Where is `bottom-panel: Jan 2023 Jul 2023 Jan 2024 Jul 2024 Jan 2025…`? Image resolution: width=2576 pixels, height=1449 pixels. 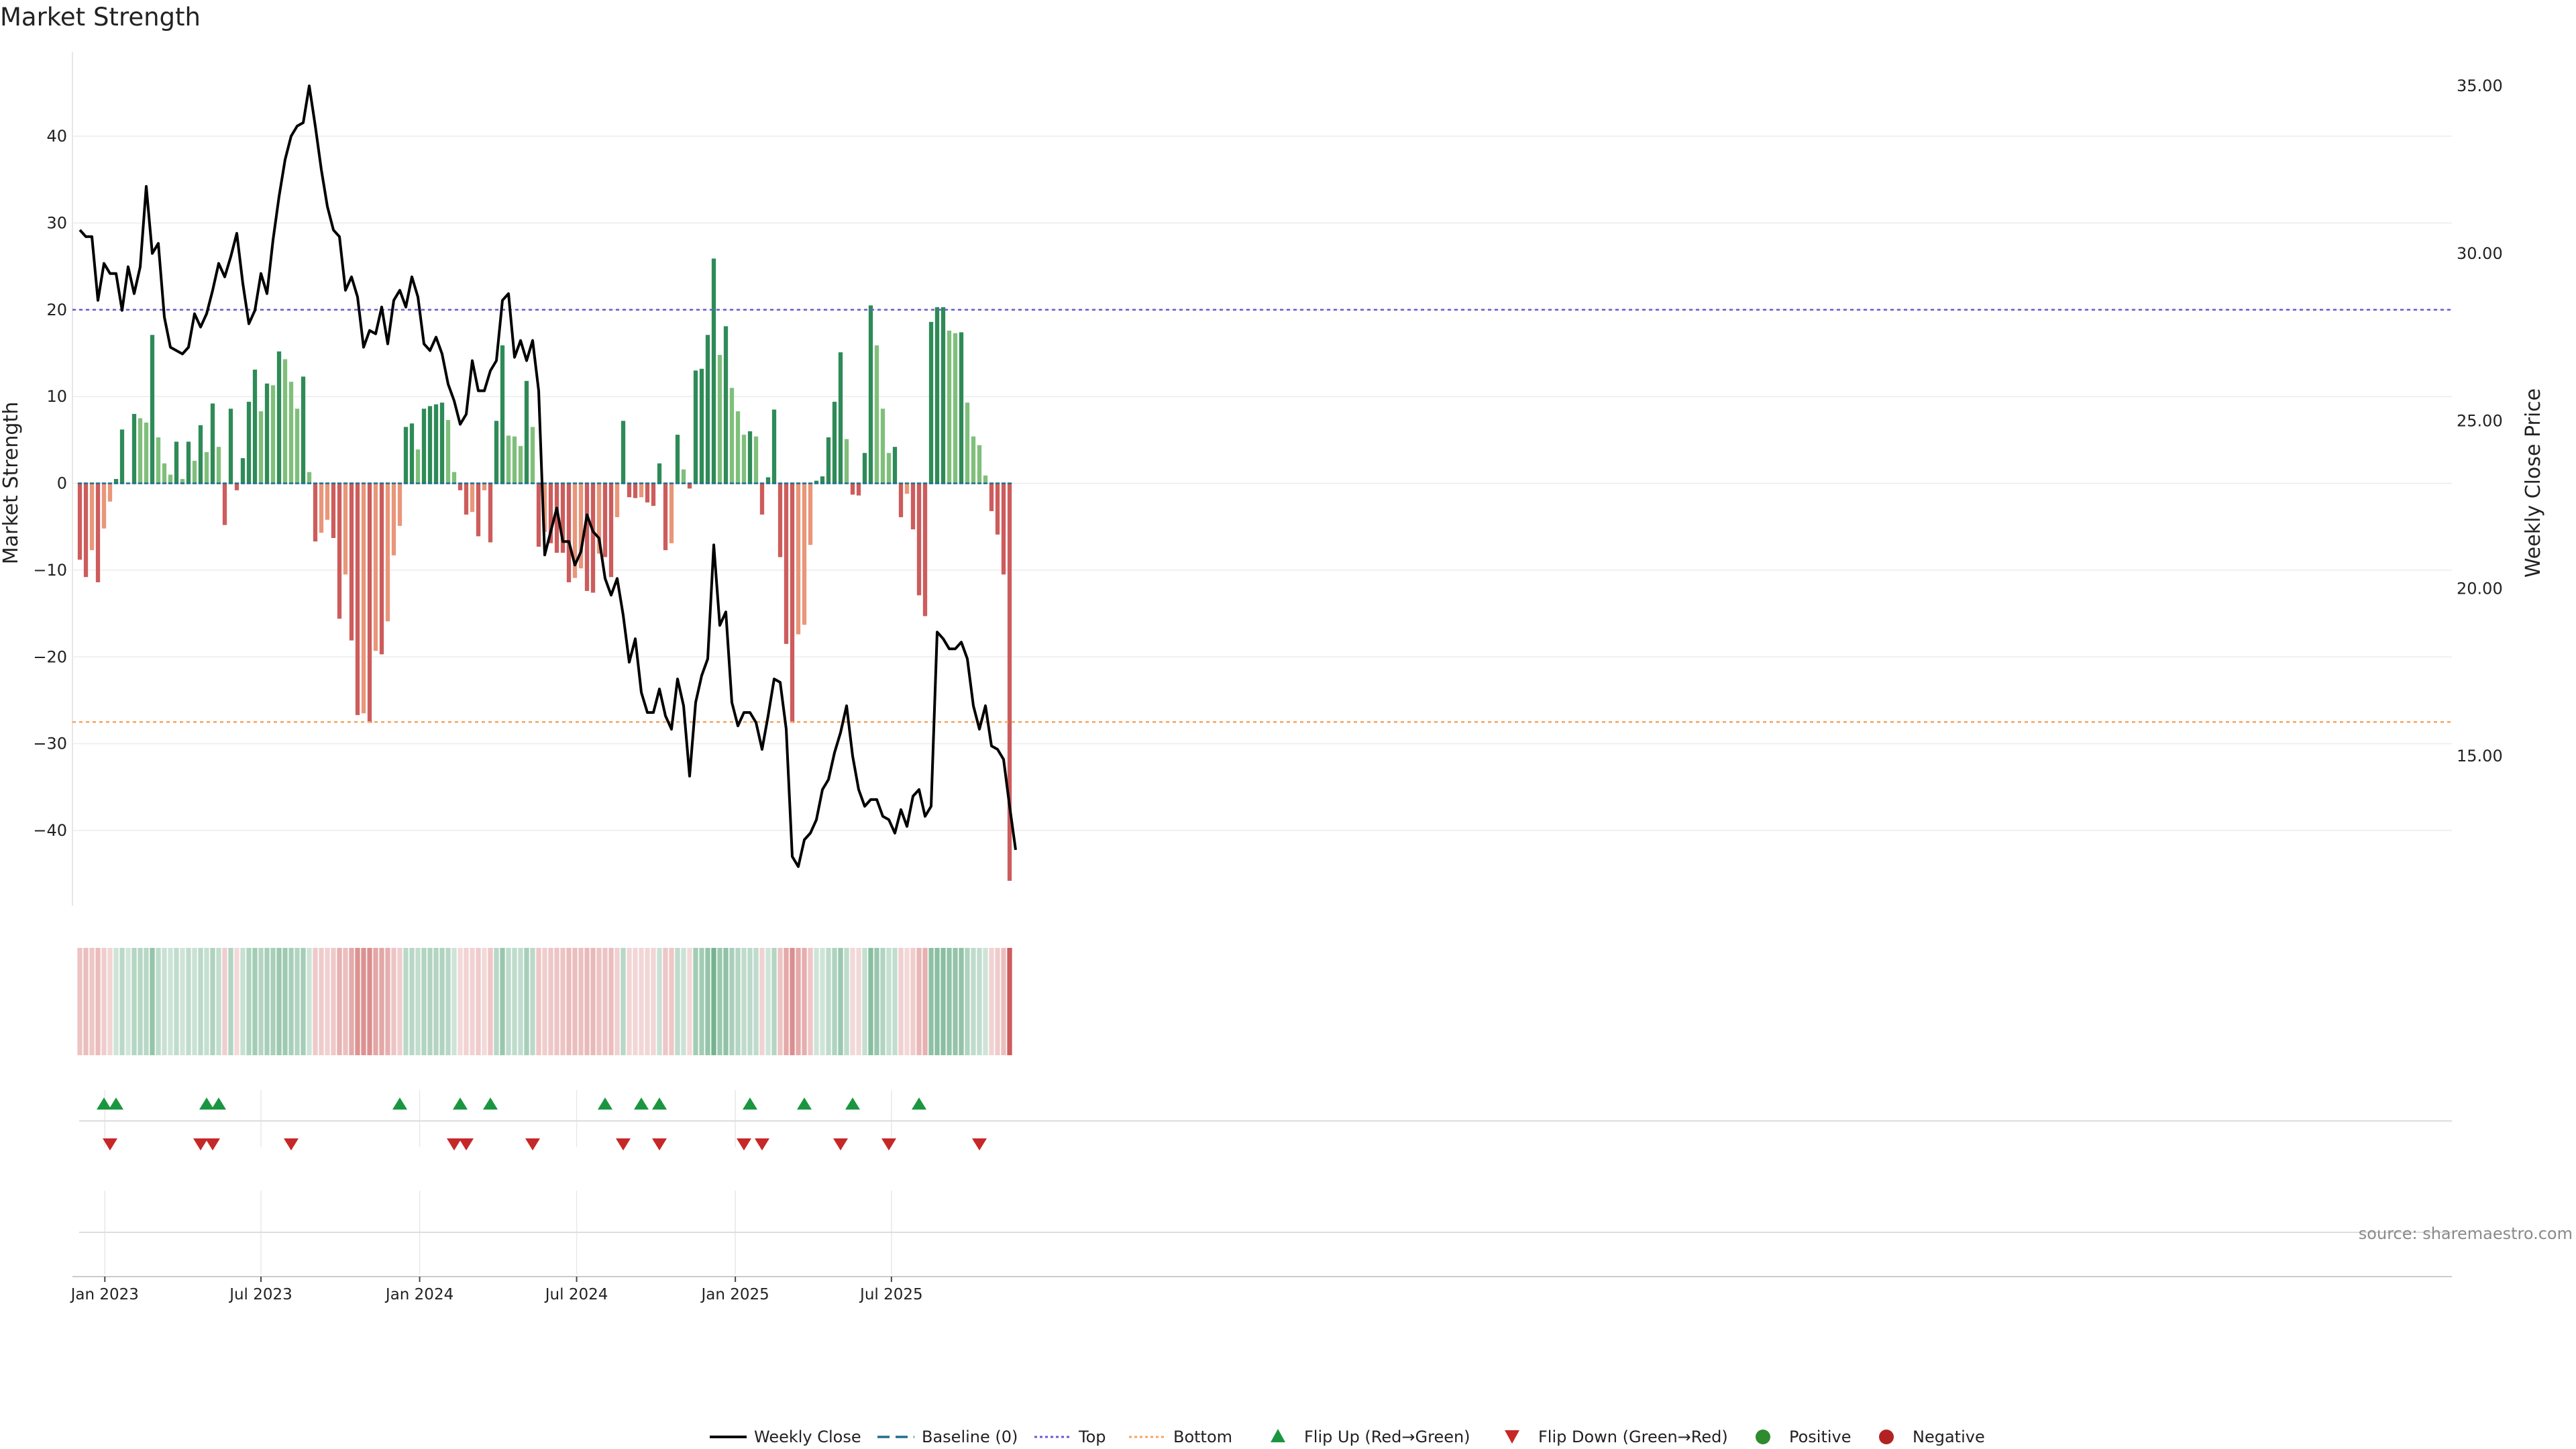 bottom-panel: Jan 2023 Jul 2023 Jan 2024 Jul 2024 Jan 2025… is located at coordinates (1321, 1263).